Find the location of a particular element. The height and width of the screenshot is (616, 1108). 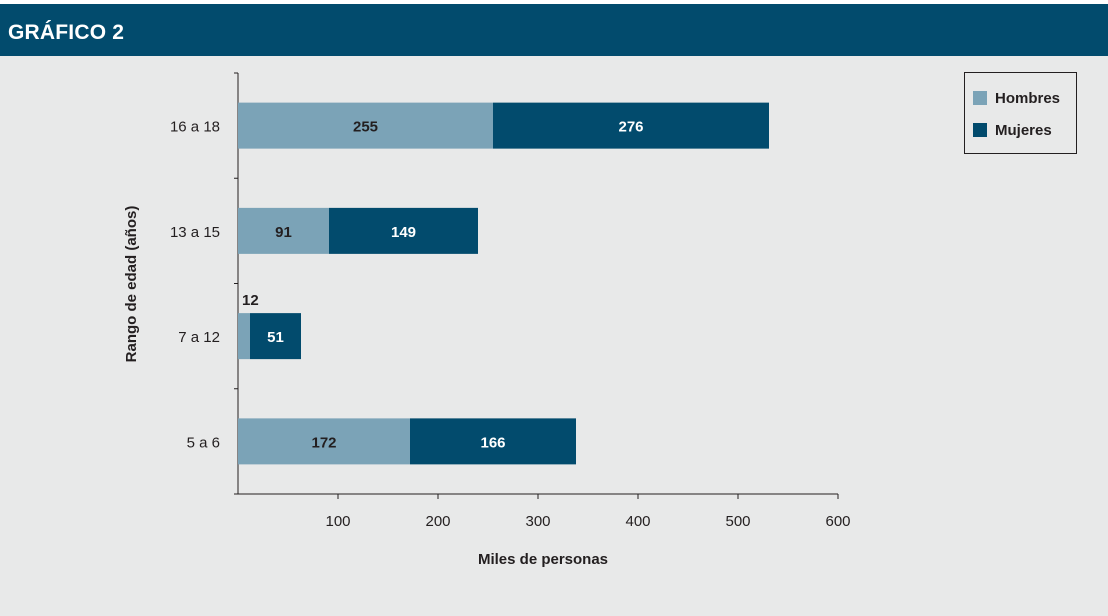

chart-header-title: GRÁFICO 2 is located at coordinates (66, 32).